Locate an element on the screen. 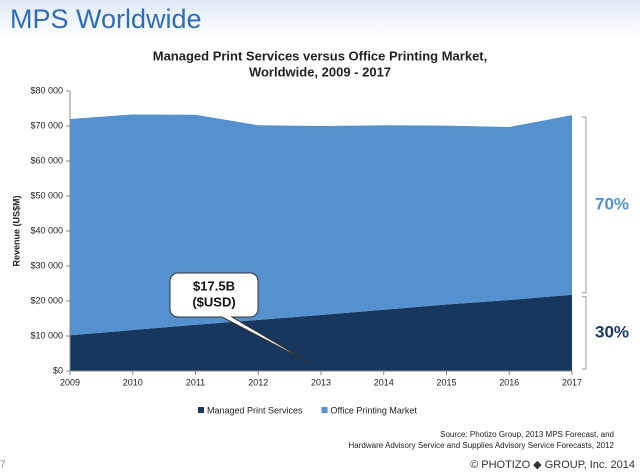 The image size is (640, 474). y-tick-label: $20 000 is located at coordinates (46, 300).